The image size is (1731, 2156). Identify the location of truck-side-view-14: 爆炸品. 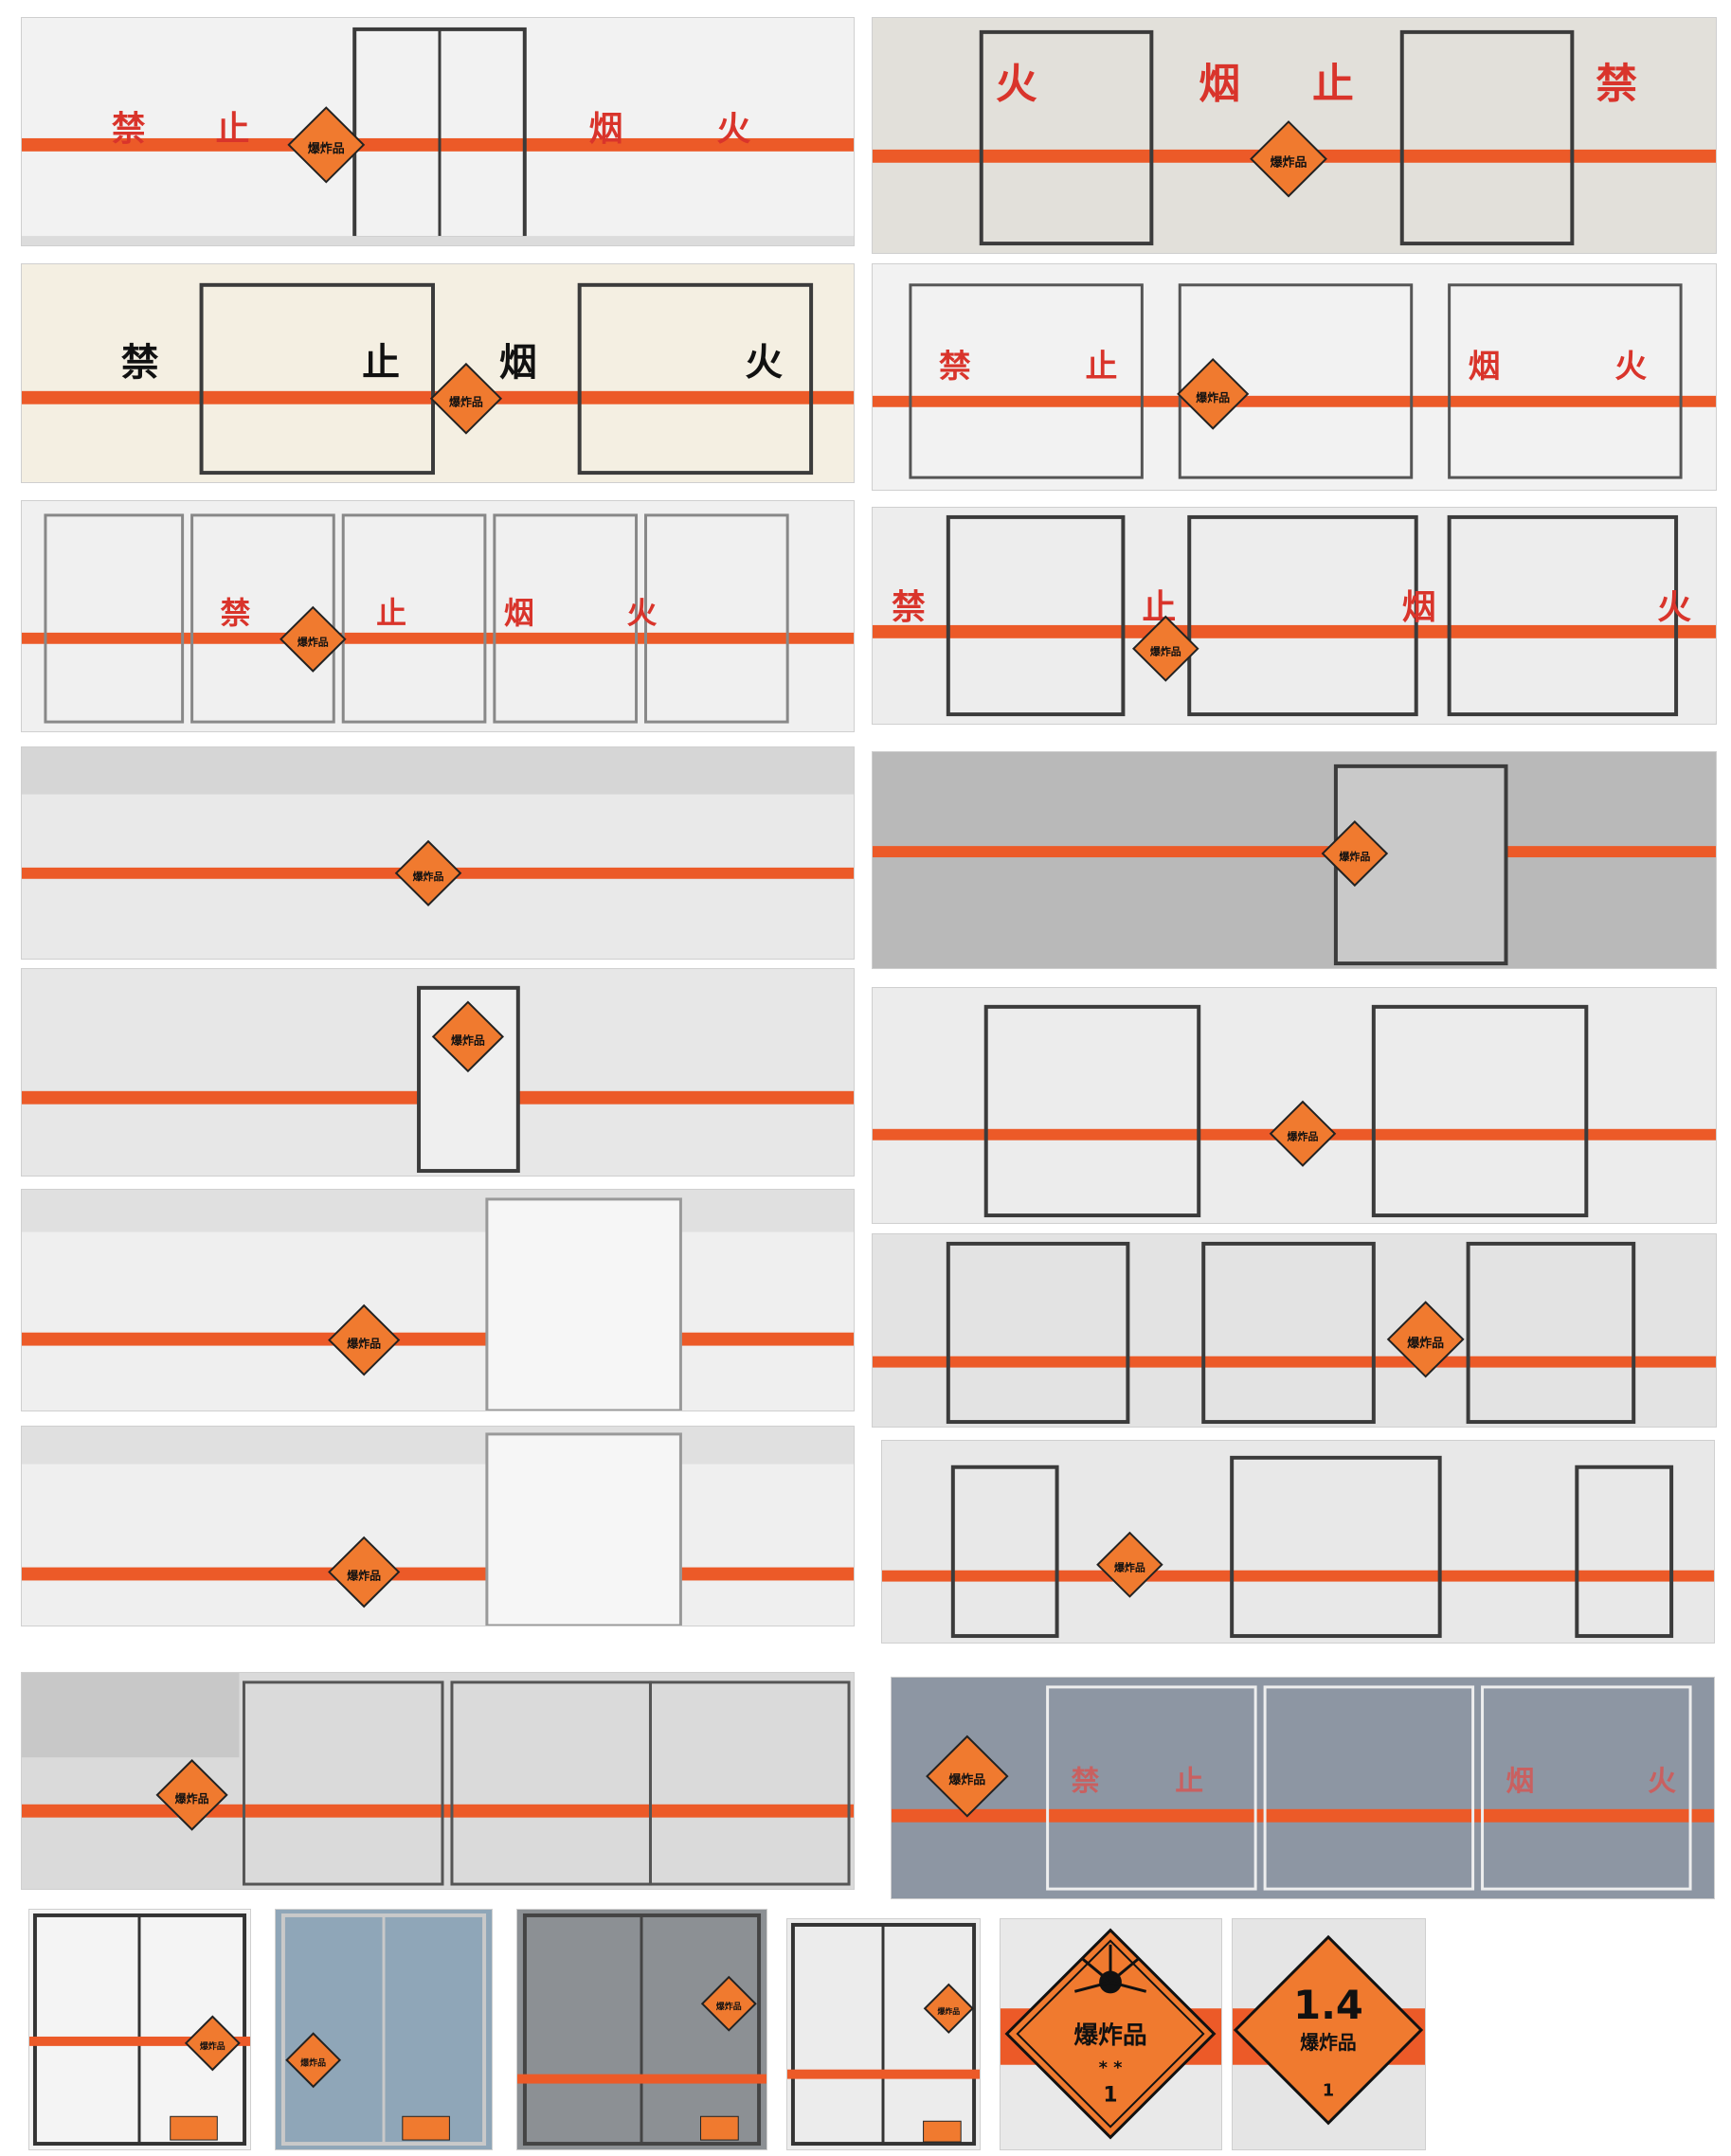
(1298, 1542).